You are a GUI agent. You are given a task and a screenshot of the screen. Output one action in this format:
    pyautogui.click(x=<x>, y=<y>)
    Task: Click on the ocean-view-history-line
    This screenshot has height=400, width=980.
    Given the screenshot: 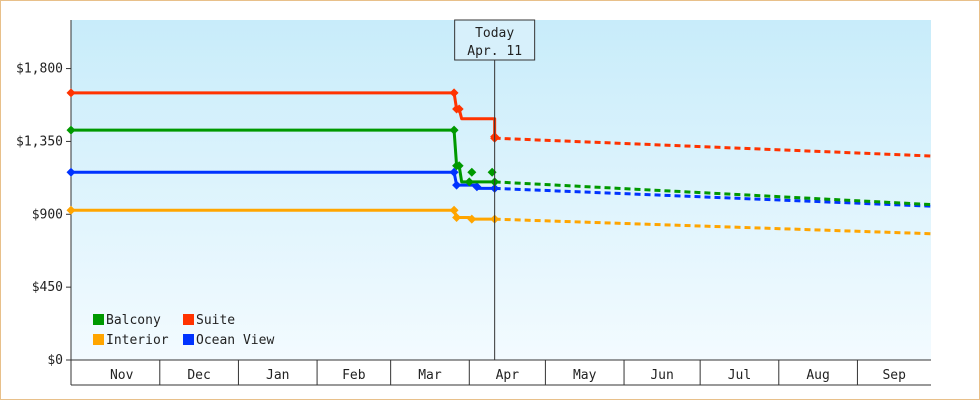 What is the action you would take?
    pyautogui.click(x=283, y=180)
    